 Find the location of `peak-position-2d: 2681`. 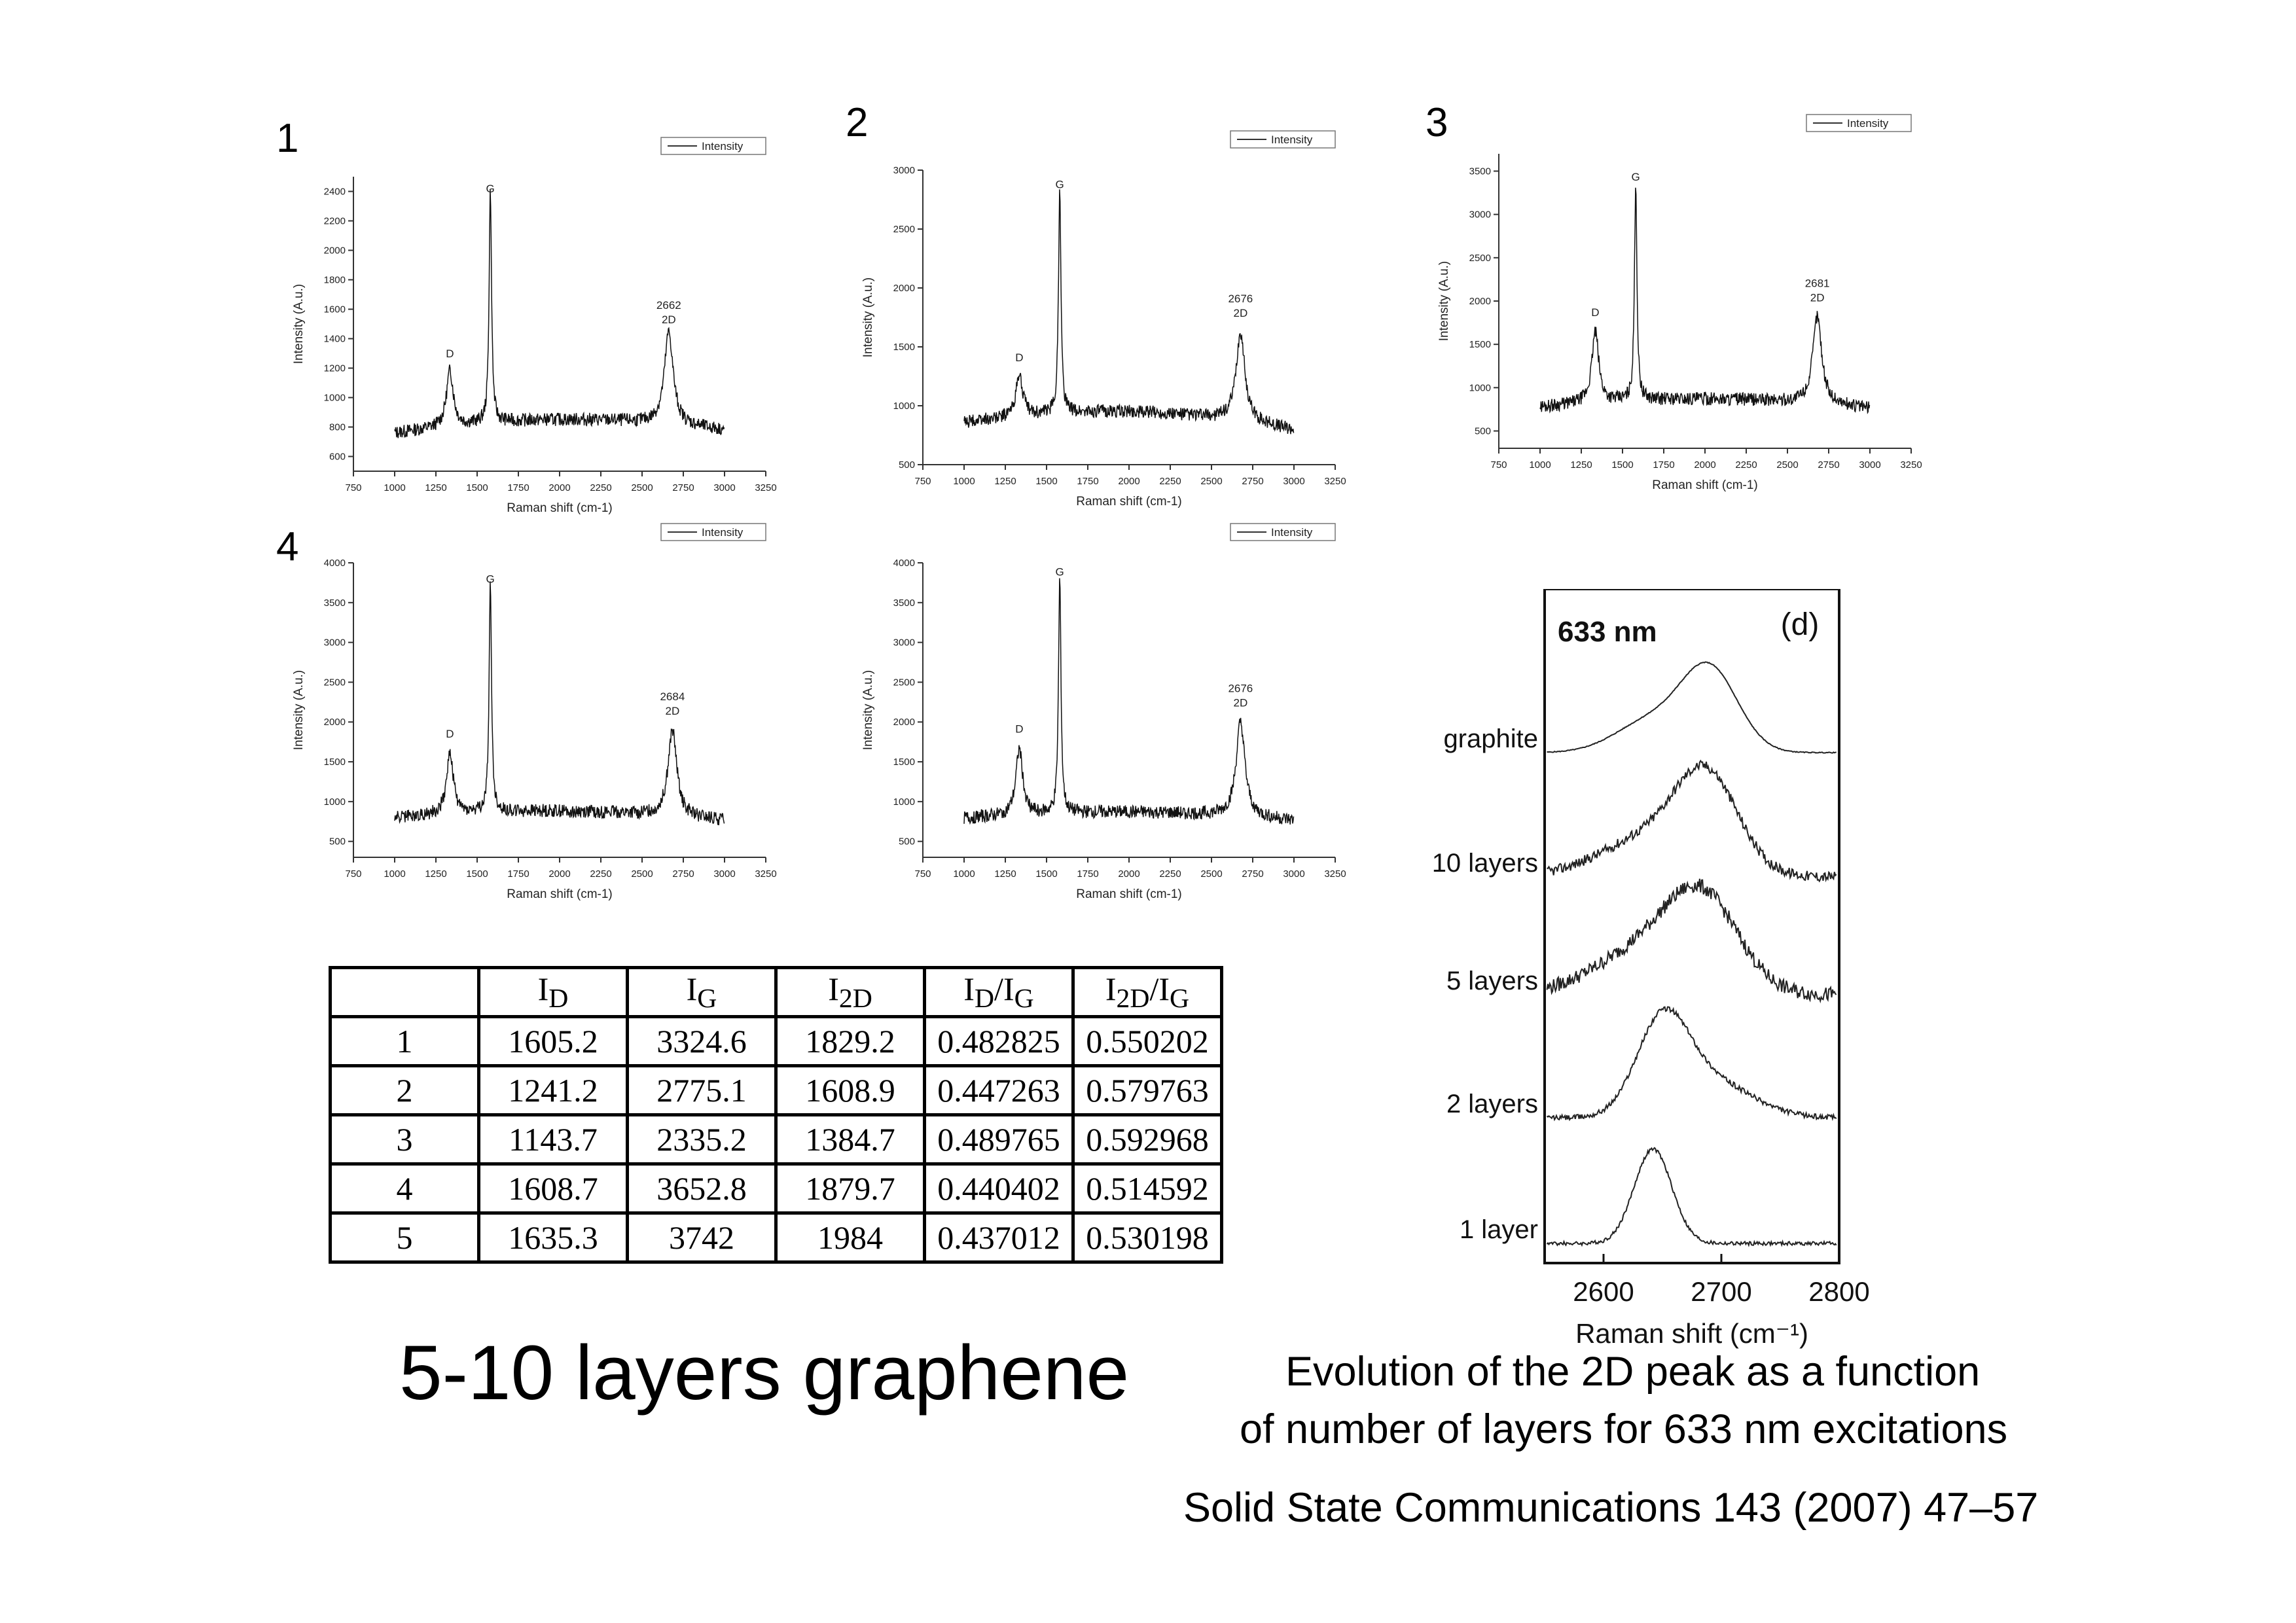

peak-position-2d: 2681 is located at coordinates (1817, 283).